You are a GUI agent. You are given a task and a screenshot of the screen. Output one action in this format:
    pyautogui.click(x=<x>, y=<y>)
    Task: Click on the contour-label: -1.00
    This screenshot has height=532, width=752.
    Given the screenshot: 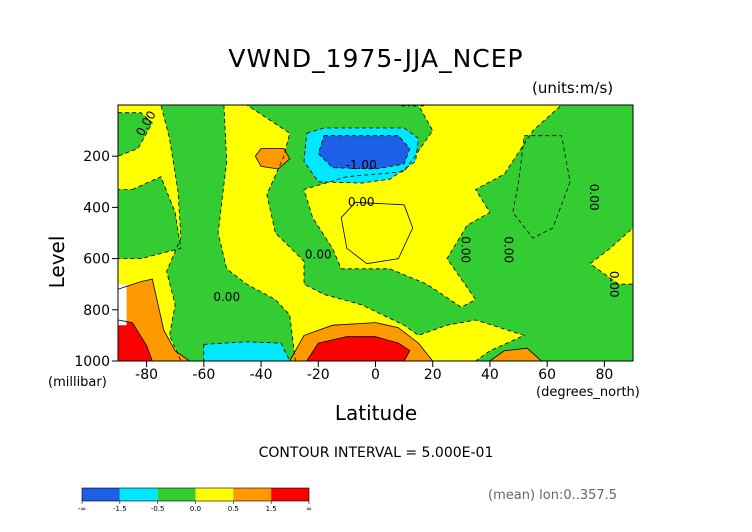 What is the action you would take?
    pyautogui.click(x=361, y=165)
    